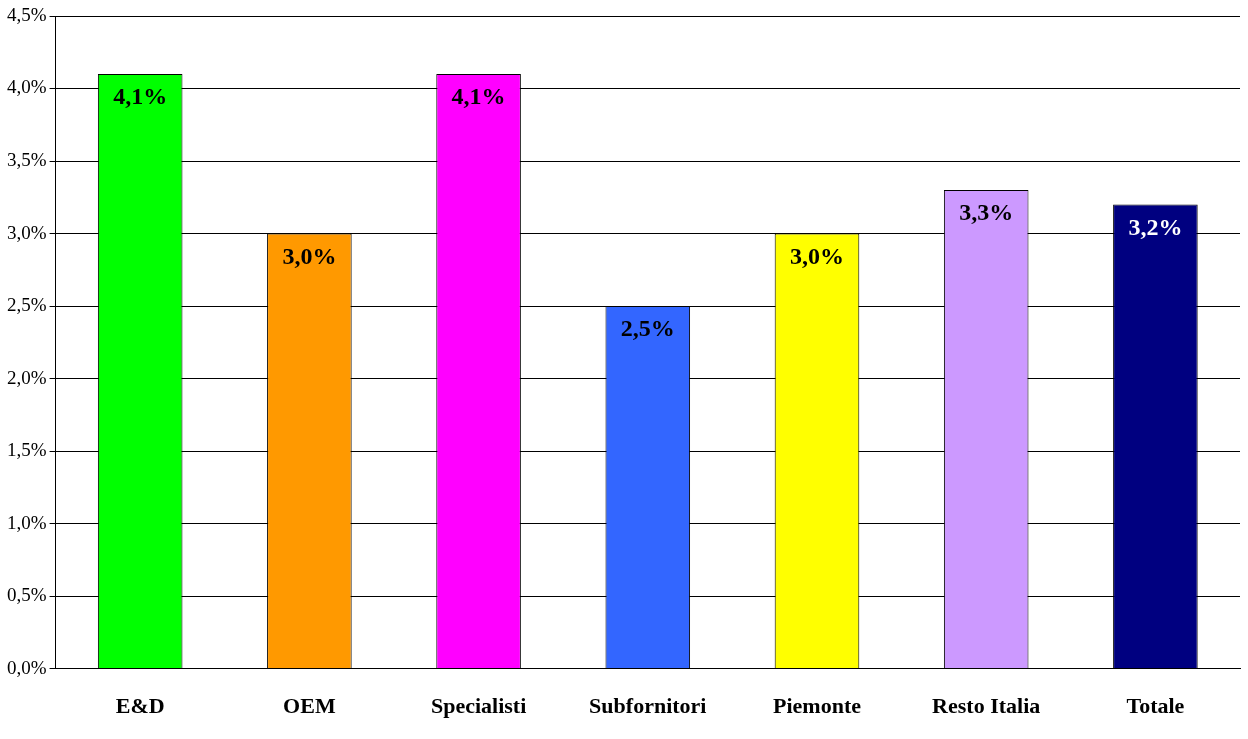 This screenshot has width=1248, height=739. What do you see at coordinates (27, 14) in the screenshot?
I see `y-tick-label: 4,5%` at bounding box center [27, 14].